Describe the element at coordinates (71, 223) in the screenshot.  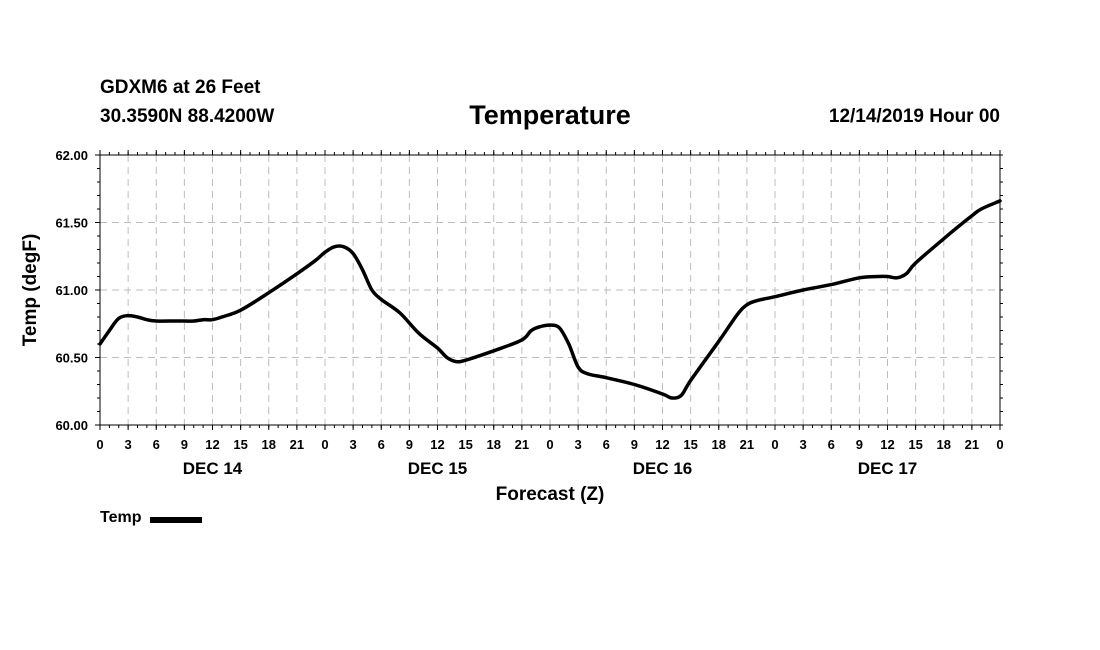
I see `y-tick-label: 61.50` at that location.